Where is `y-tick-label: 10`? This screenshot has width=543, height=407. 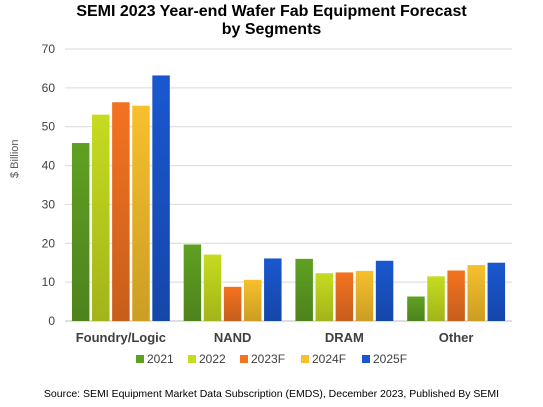
y-tick-label: 10 is located at coordinates (49, 282).